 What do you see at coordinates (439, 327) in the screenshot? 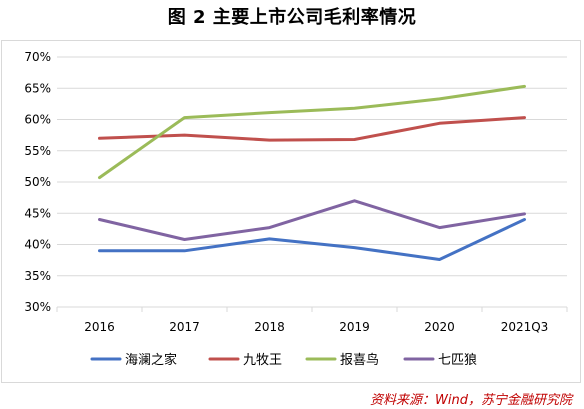
I see `x-tick-label: 2020` at bounding box center [439, 327].